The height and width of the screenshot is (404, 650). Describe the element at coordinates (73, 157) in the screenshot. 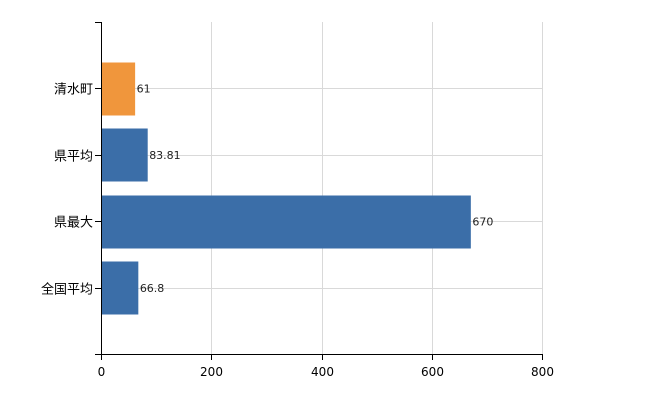

I see `y-category-label: 県平均` at that location.